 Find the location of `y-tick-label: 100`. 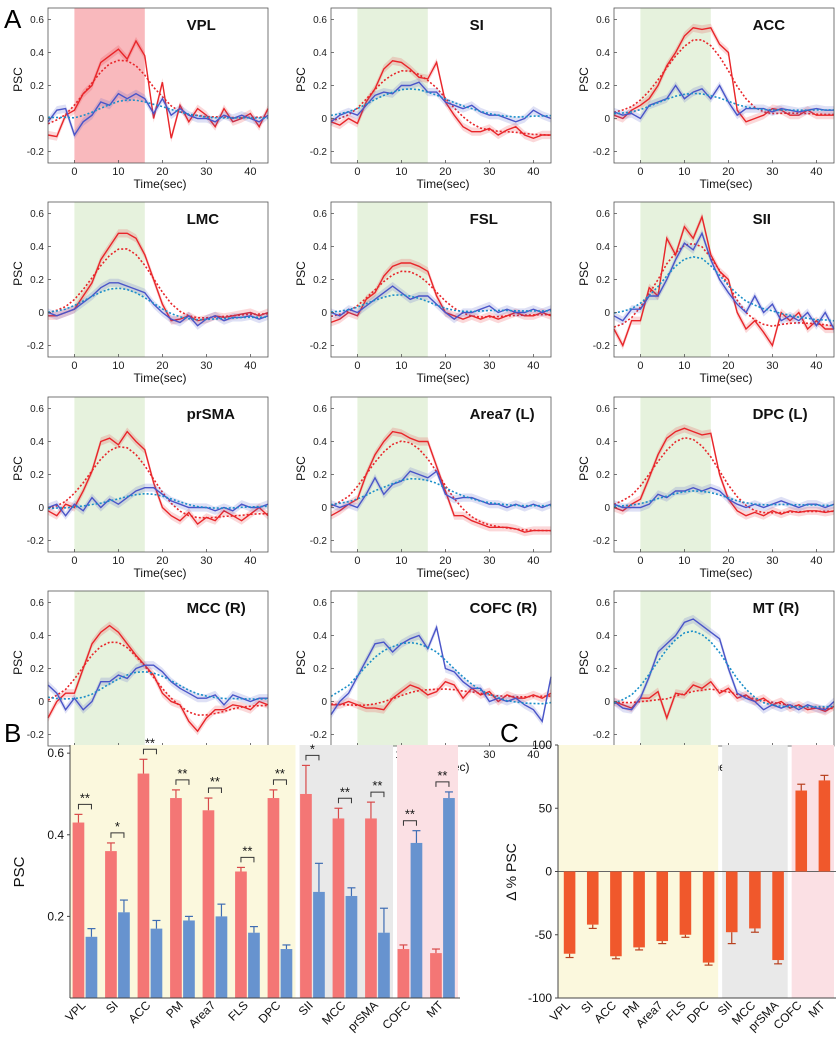

y-tick-label: 100 is located at coordinates (542, 745).